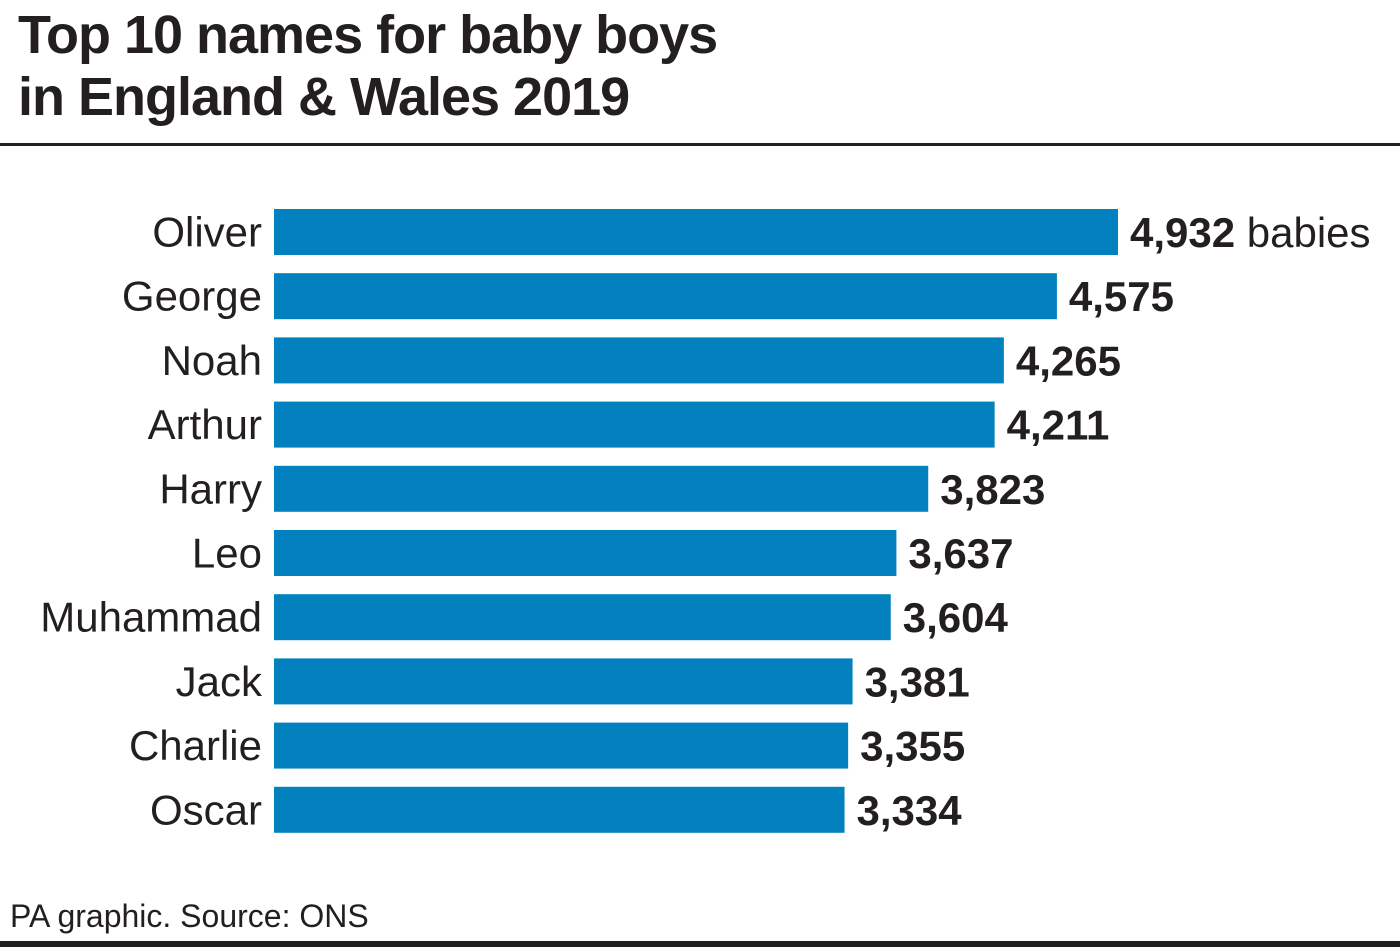  I want to click on bar-jack, so click(563, 681).